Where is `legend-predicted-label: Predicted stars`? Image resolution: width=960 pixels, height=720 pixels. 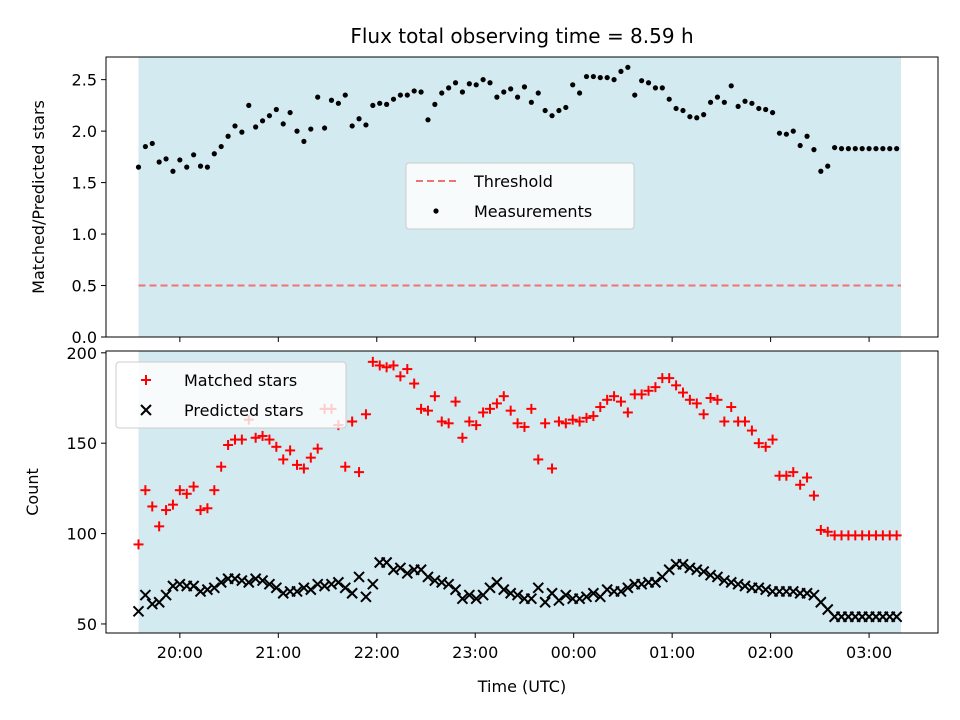
legend-predicted-label: Predicted stars is located at coordinates (244, 410).